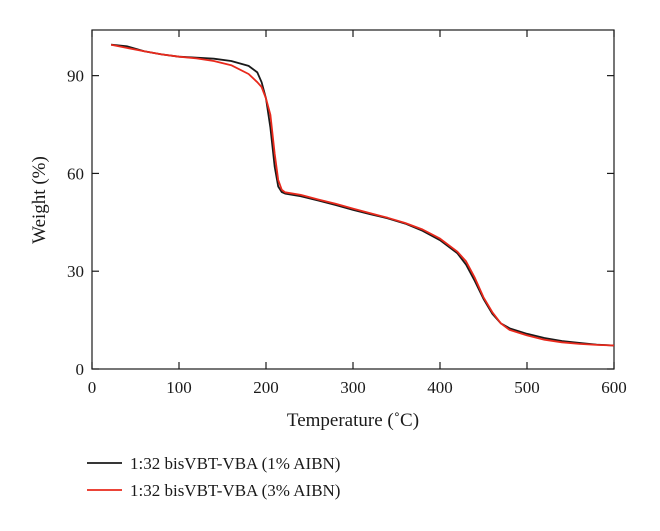 This screenshot has width=660, height=531. What do you see at coordinates (39, 200) in the screenshot?
I see `y-axis-label: Weight (%)` at bounding box center [39, 200].